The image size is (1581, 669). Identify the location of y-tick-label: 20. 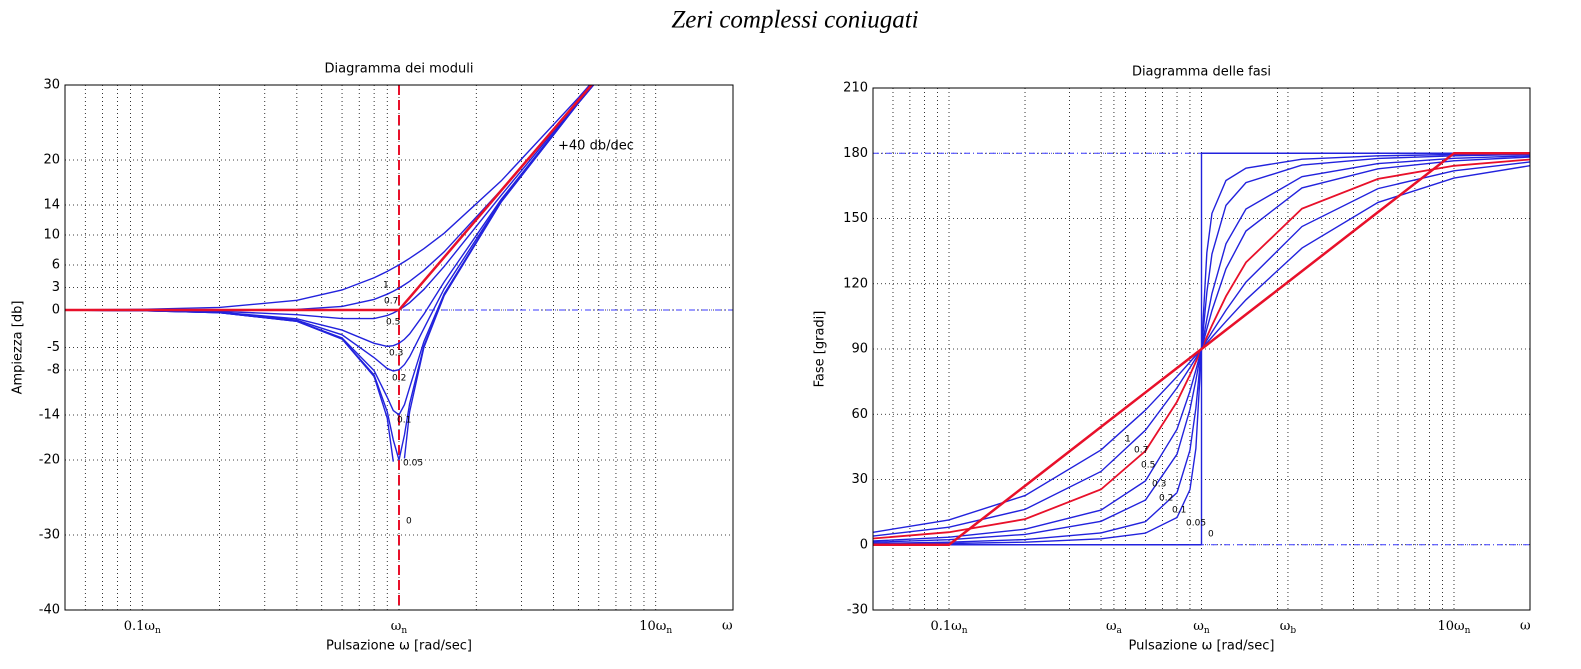
(51, 160).